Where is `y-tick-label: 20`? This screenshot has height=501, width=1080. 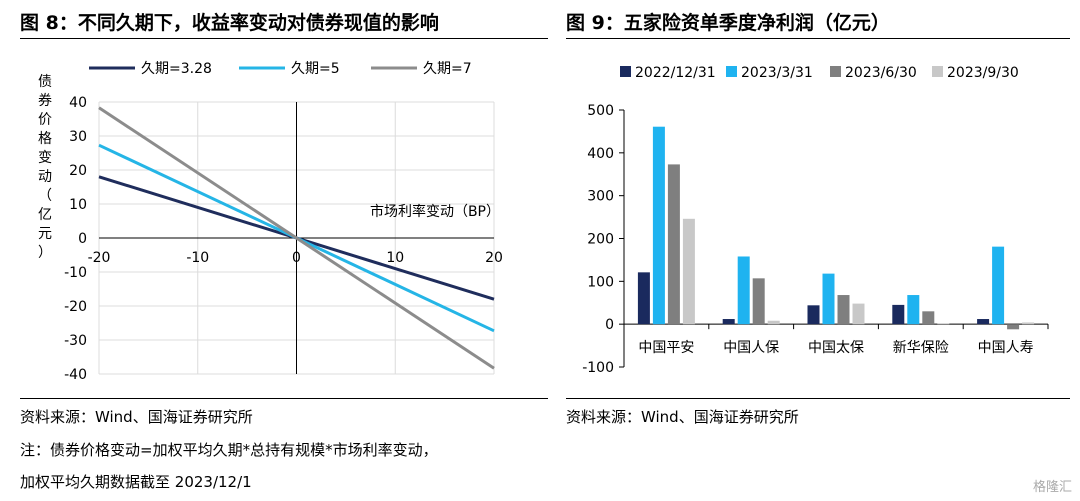 y-tick-label: 20 is located at coordinates (78, 171).